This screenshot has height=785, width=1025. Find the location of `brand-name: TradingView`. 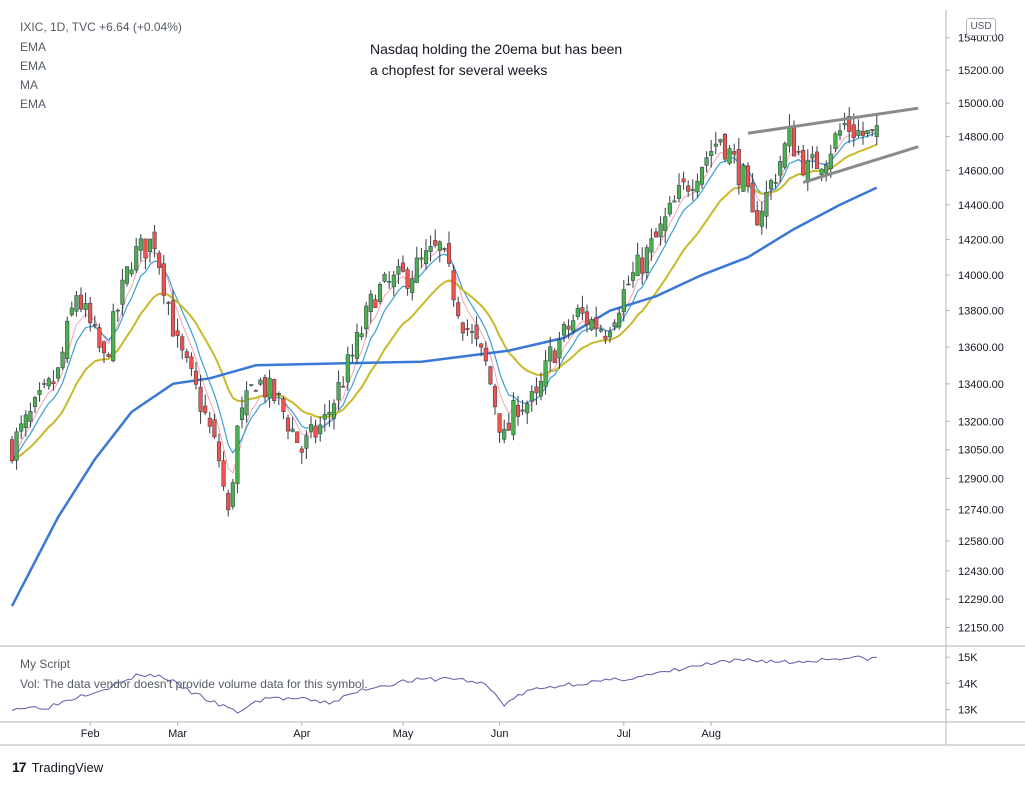

brand-name: TradingView is located at coordinates (67, 767).